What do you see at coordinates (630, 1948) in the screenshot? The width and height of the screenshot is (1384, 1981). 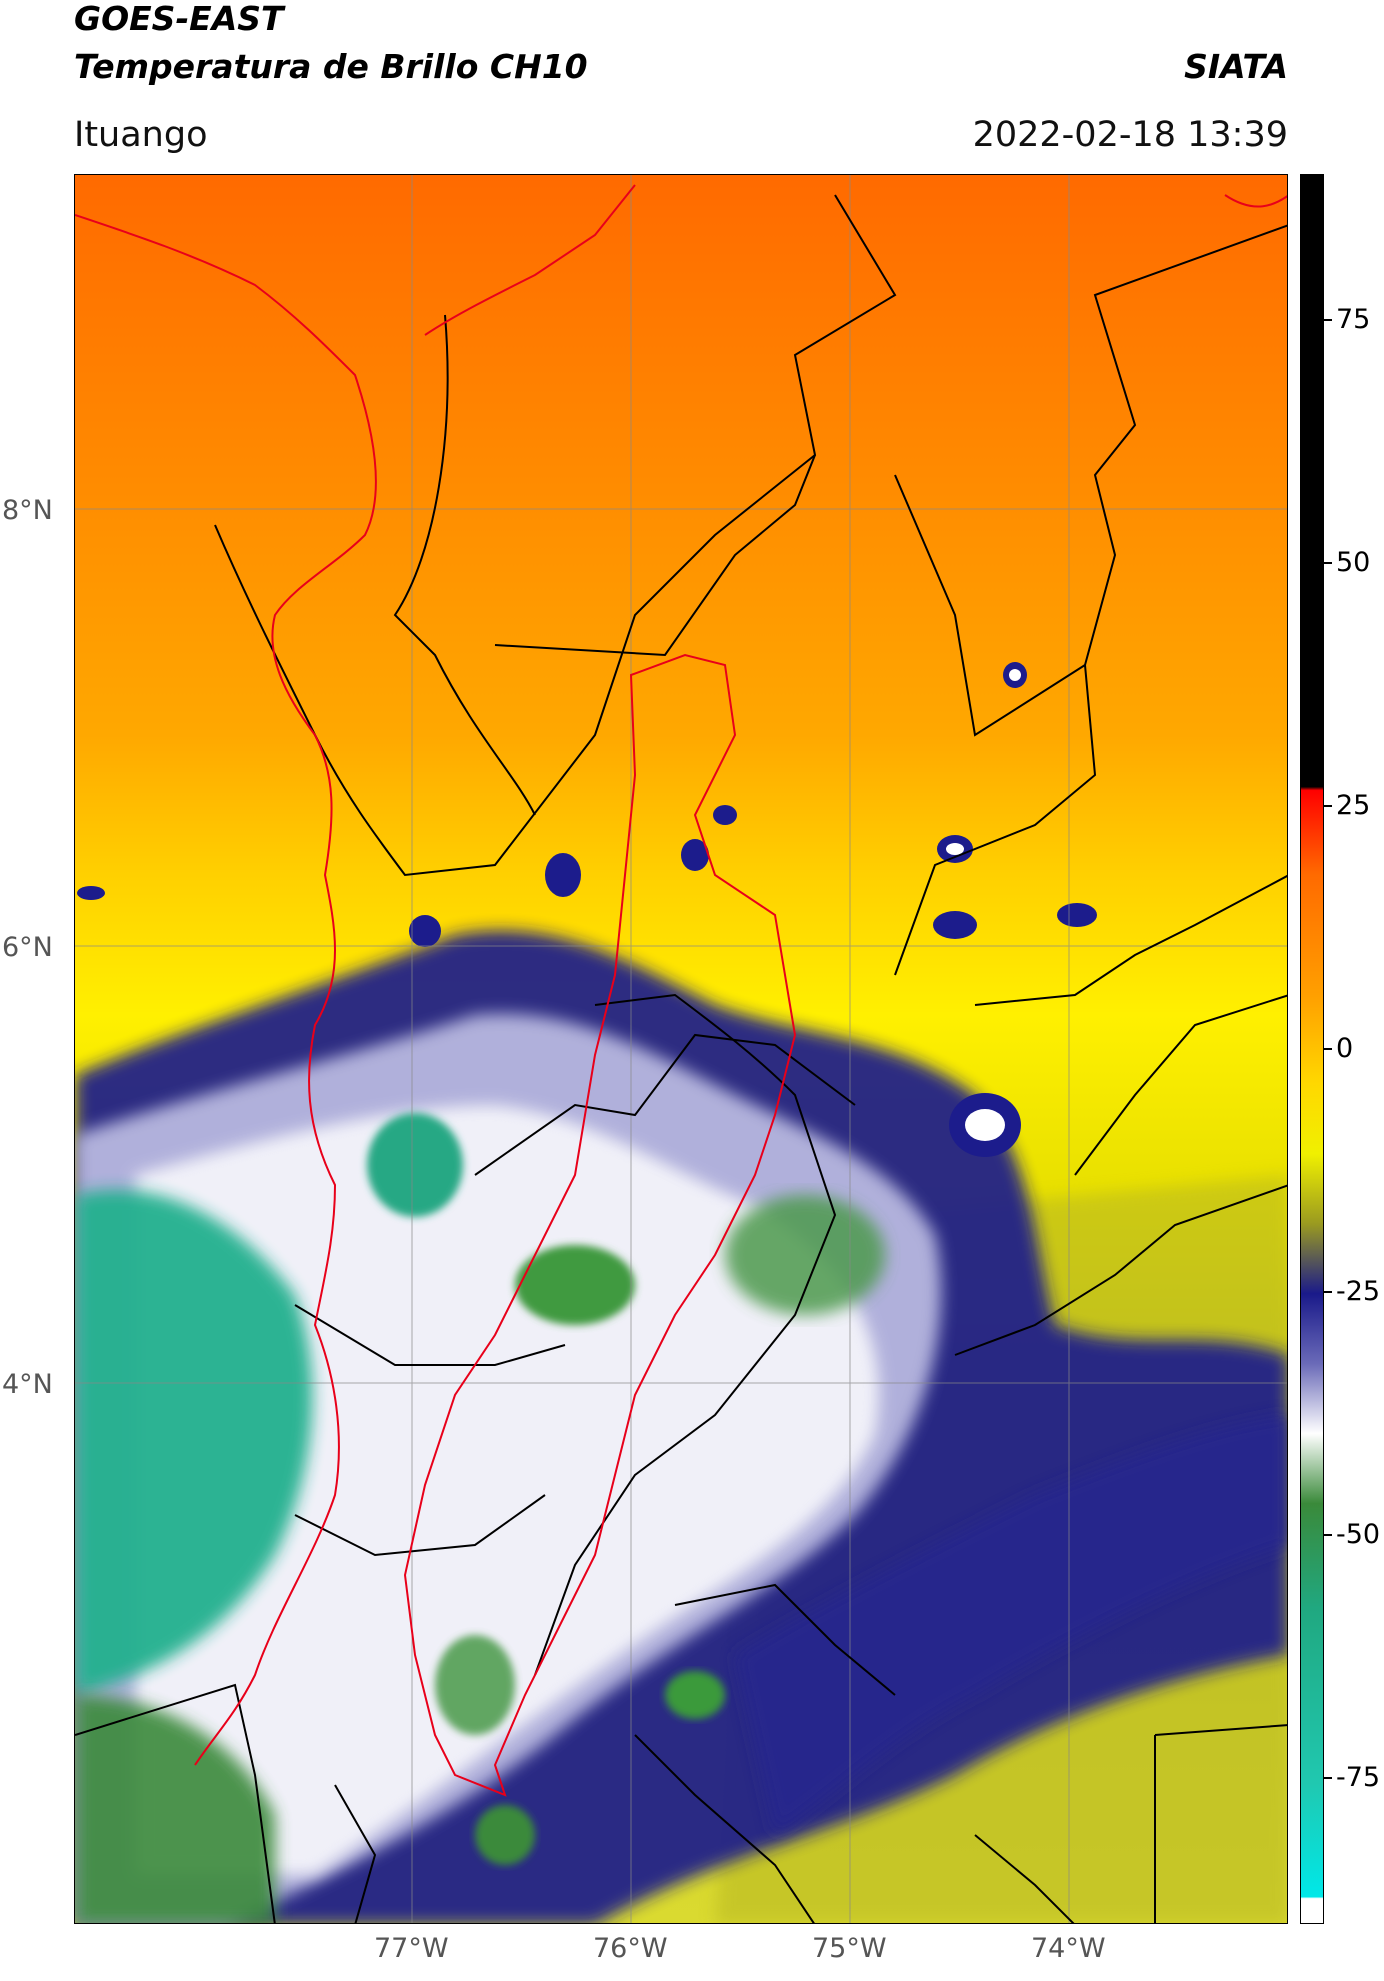 I see `lon-label-76w: 76°W` at bounding box center [630, 1948].